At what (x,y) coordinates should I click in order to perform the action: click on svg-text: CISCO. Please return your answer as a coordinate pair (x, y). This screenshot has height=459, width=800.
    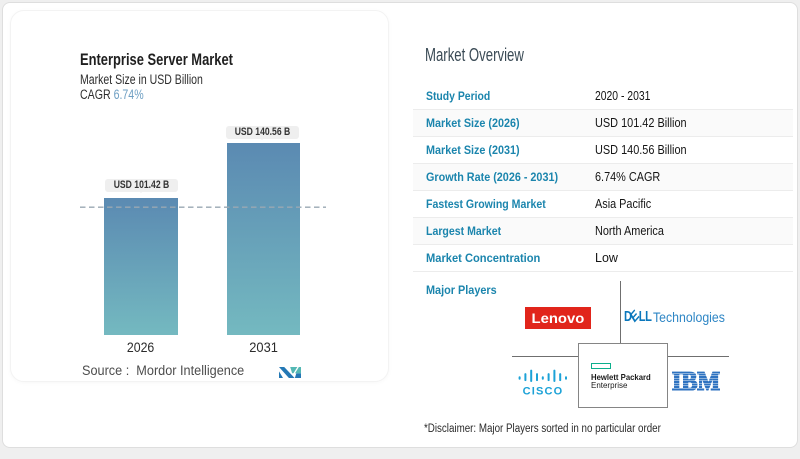
    Looking at the image, I should click on (543, 391).